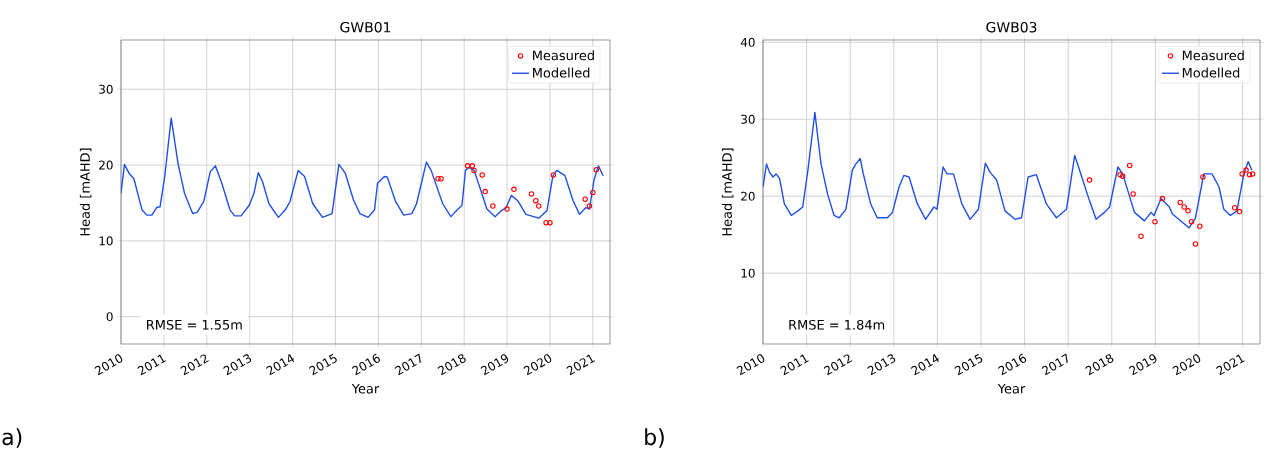 This screenshot has height=456, width=1267. What do you see at coordinates (1011, 27) in the screenshot?
I see `chart-title: GWB03` at bounding box center [1011, 27].